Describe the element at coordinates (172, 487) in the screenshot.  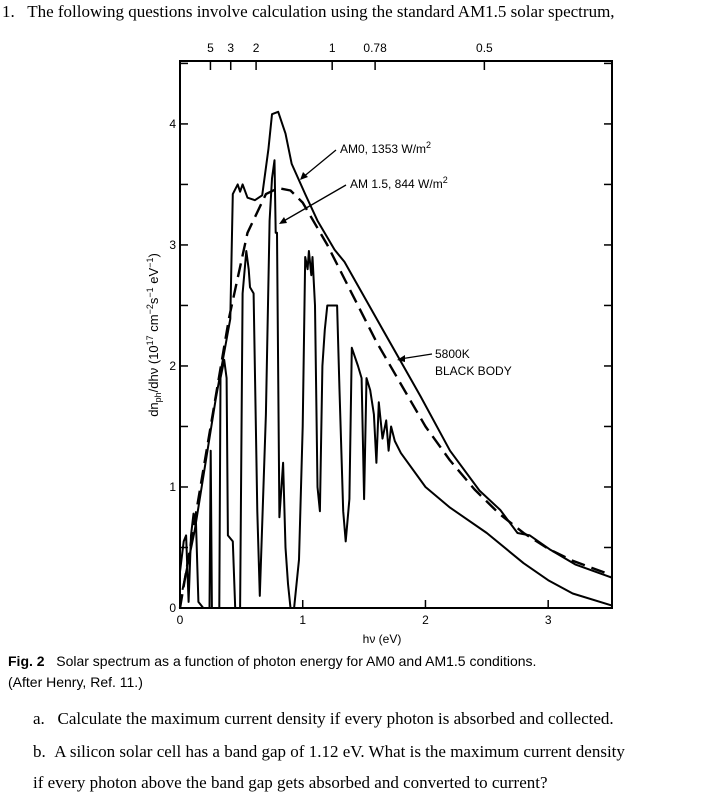
I see `y-tick-label: 1` at that location.